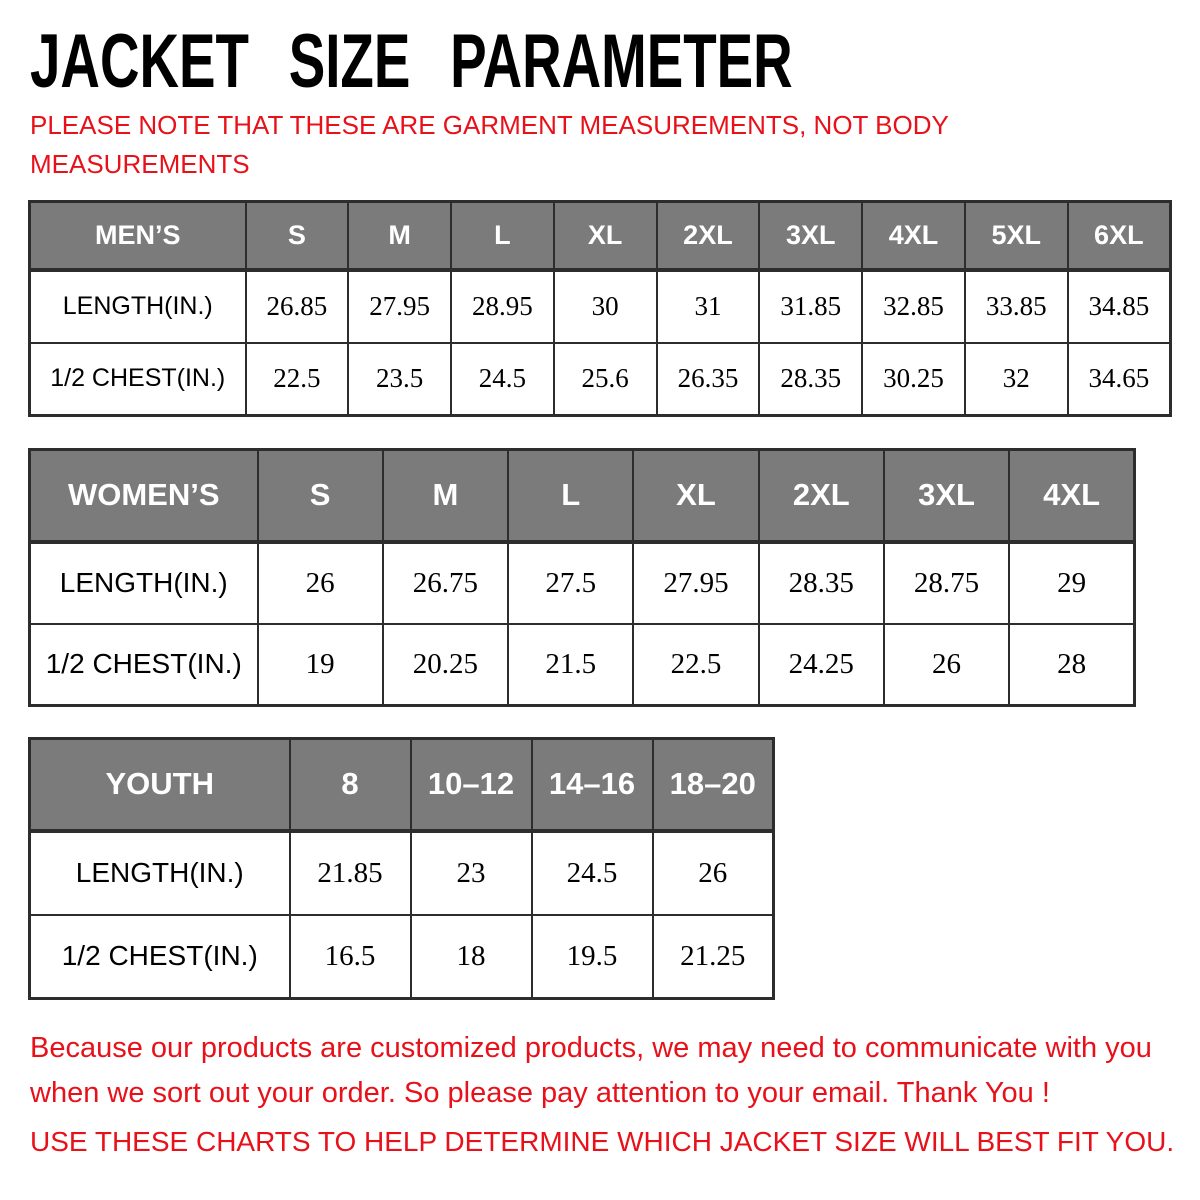 This screenshot has height=1200, width=1200. Describe the element at coordinates (708, 379) in the screenshot. I see `size-value-cell: 26.35` at that location.